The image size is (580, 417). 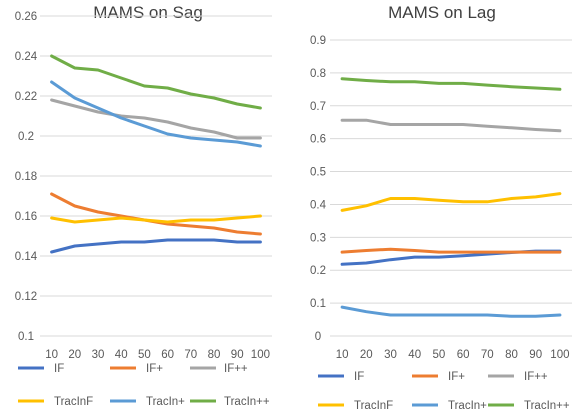 What do you see at coordinates (26, 177) in the screenshot?
I see `y-tick-label: 0.18` at bounding box center [26, 177].